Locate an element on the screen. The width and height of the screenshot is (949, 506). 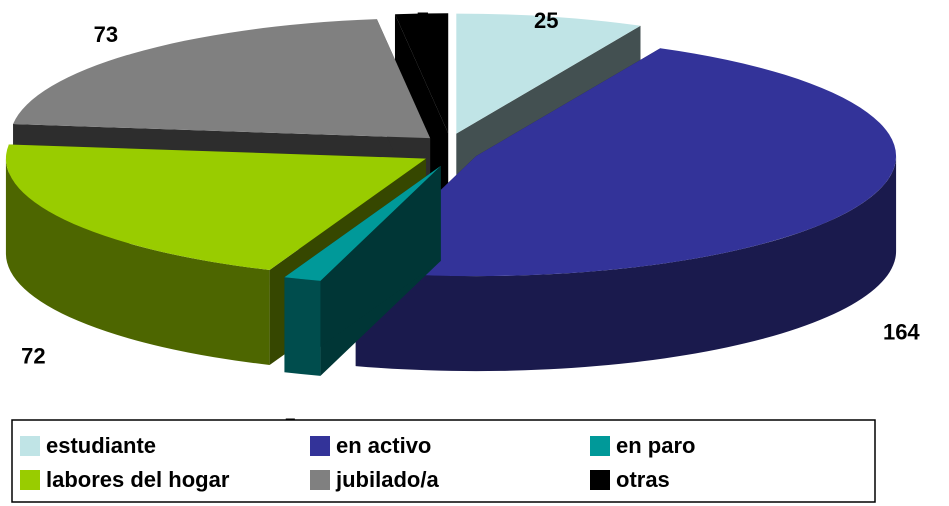
slice is located at coordinates (362, 270).